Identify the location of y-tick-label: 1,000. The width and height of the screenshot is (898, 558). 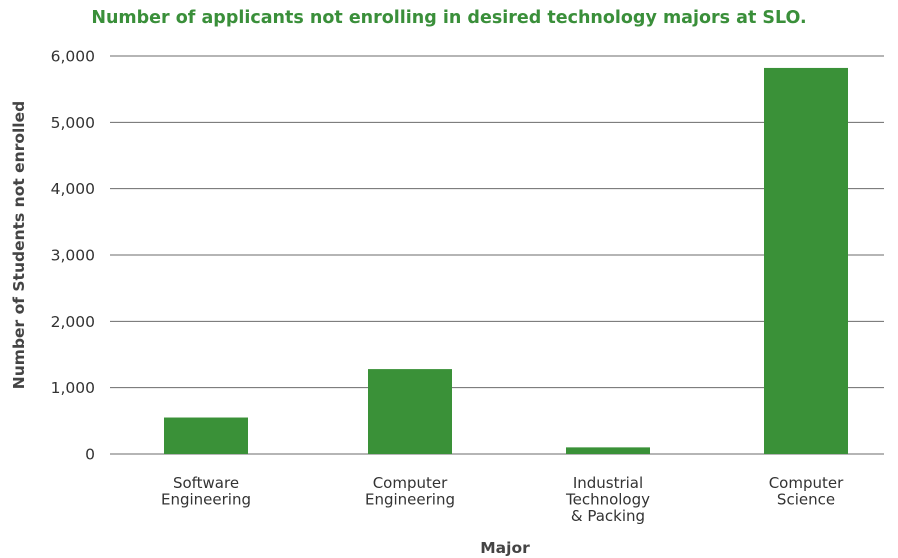
(73, 388).